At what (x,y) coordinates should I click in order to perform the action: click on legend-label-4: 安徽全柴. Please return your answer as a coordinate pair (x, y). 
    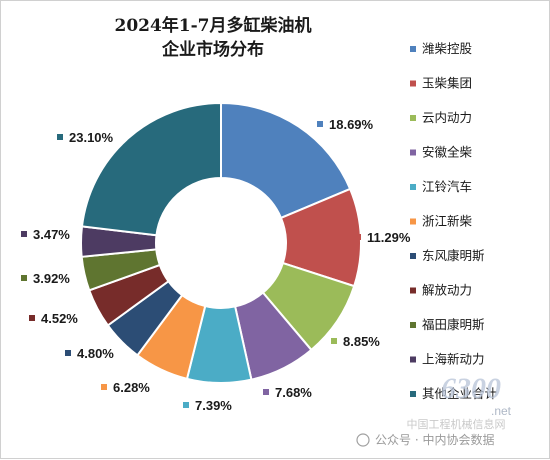
    Looking at the image, I should click on (447, 152).